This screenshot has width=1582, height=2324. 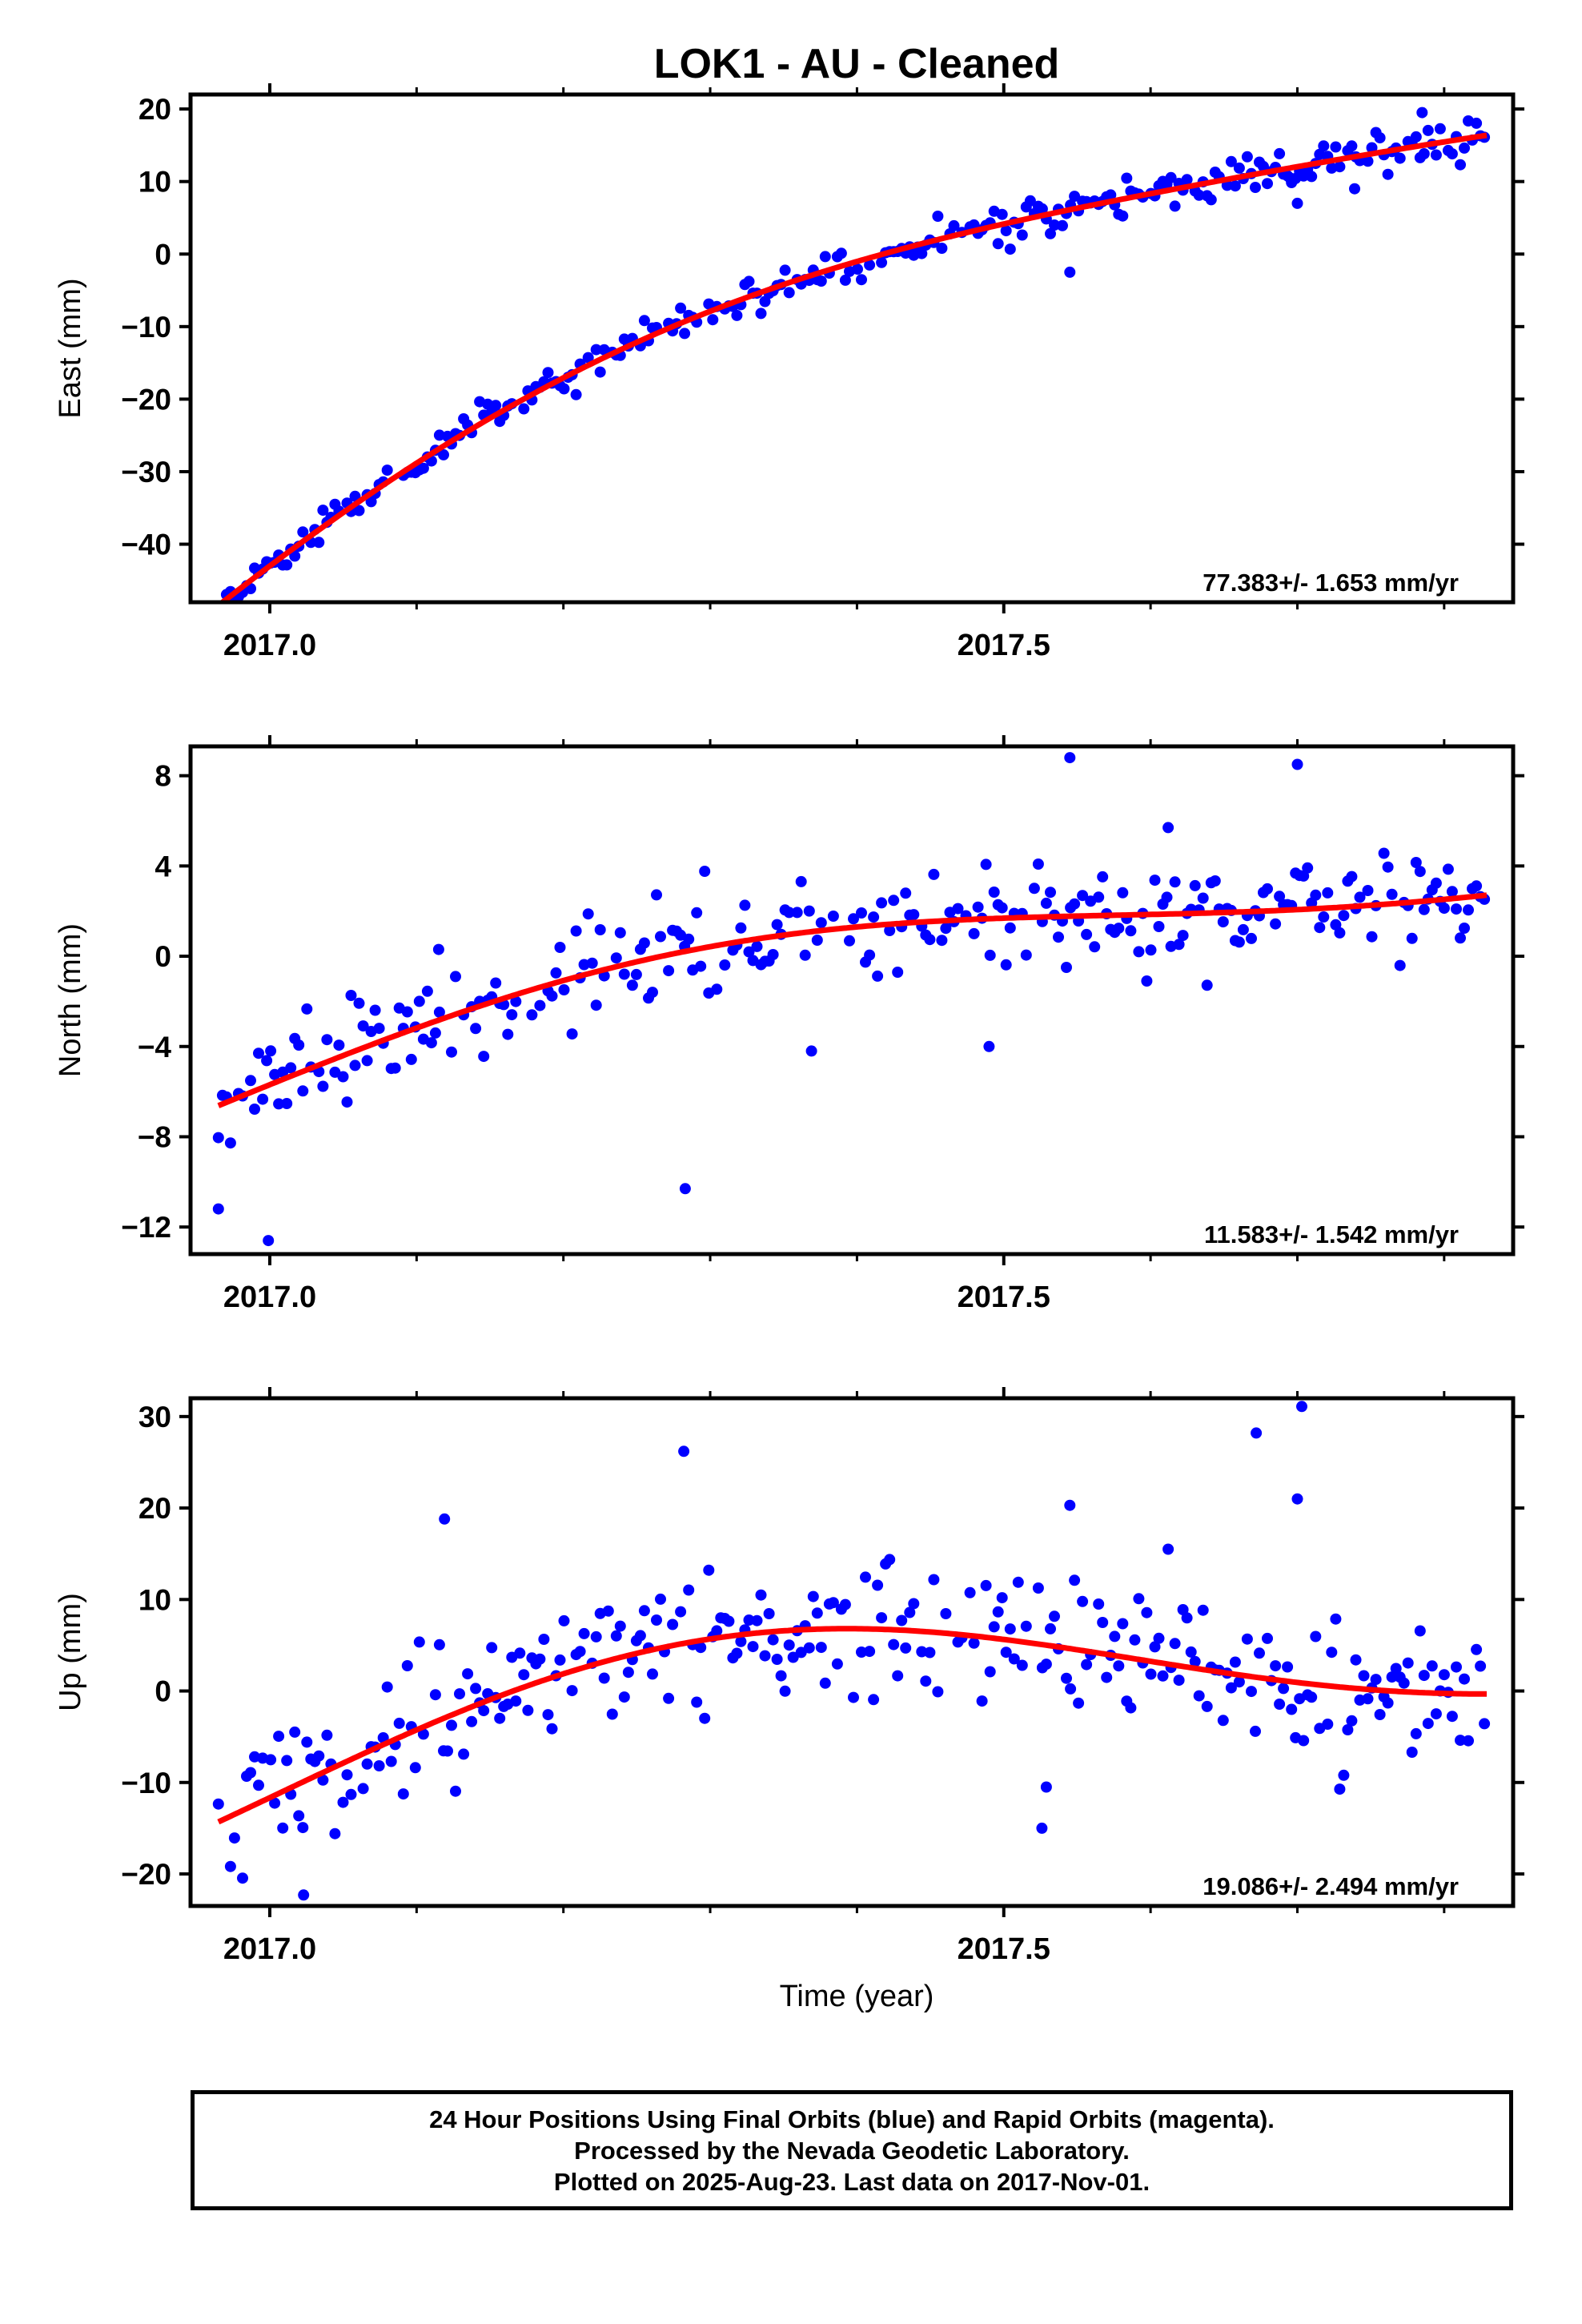 What do you see at coordinates (269, 645) in the screenshot?
I see `east-x-tick-label: 2017.0` at bounding box center [269, 645].